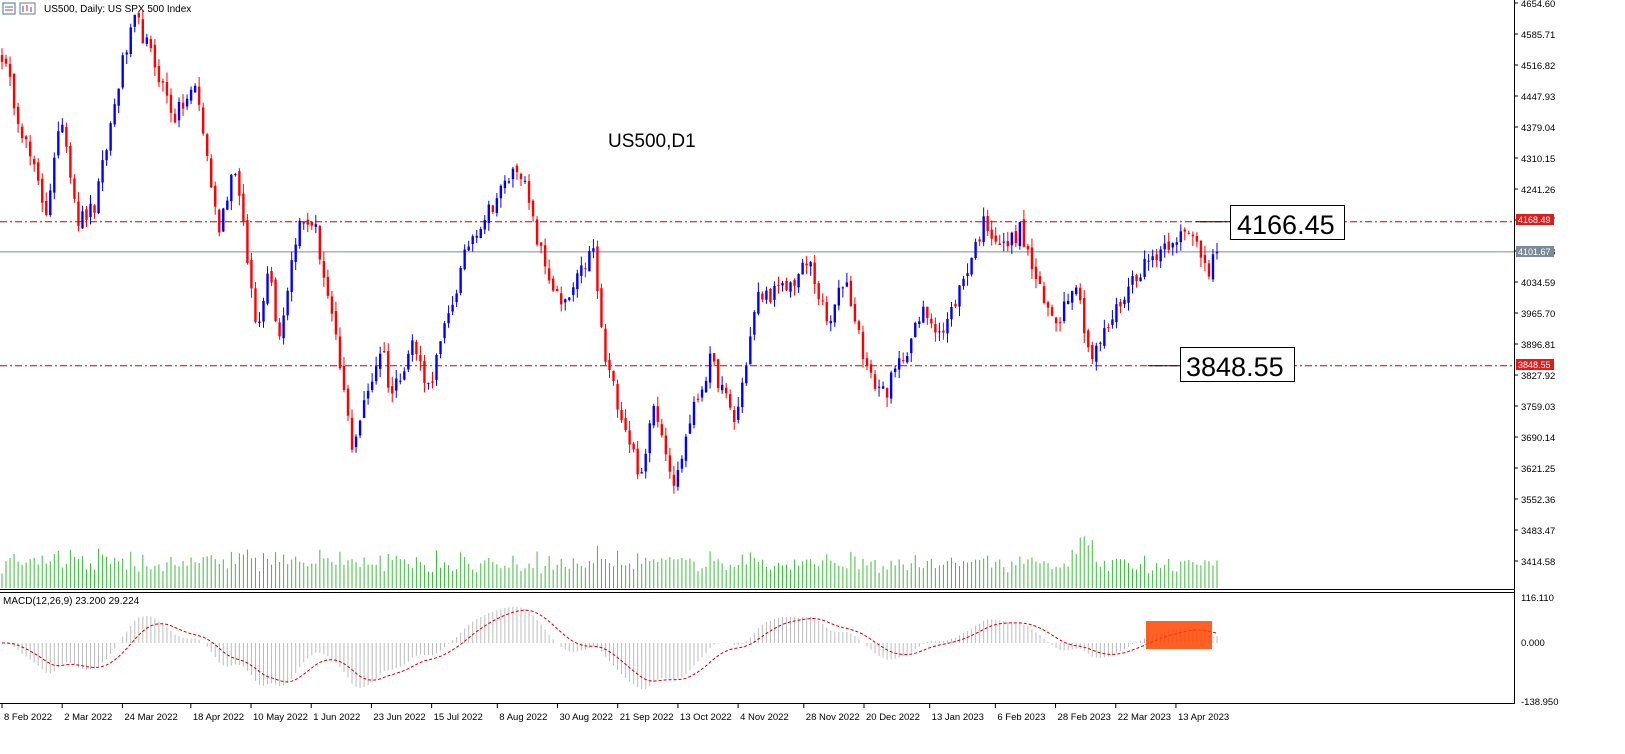 The height and width of the screenshot is (754, 1625). What do you see at coordinates (893, 717) in the screenshot?
I see `time-axis-label: 20 Dec 2022` at bounding box center [893, 717].